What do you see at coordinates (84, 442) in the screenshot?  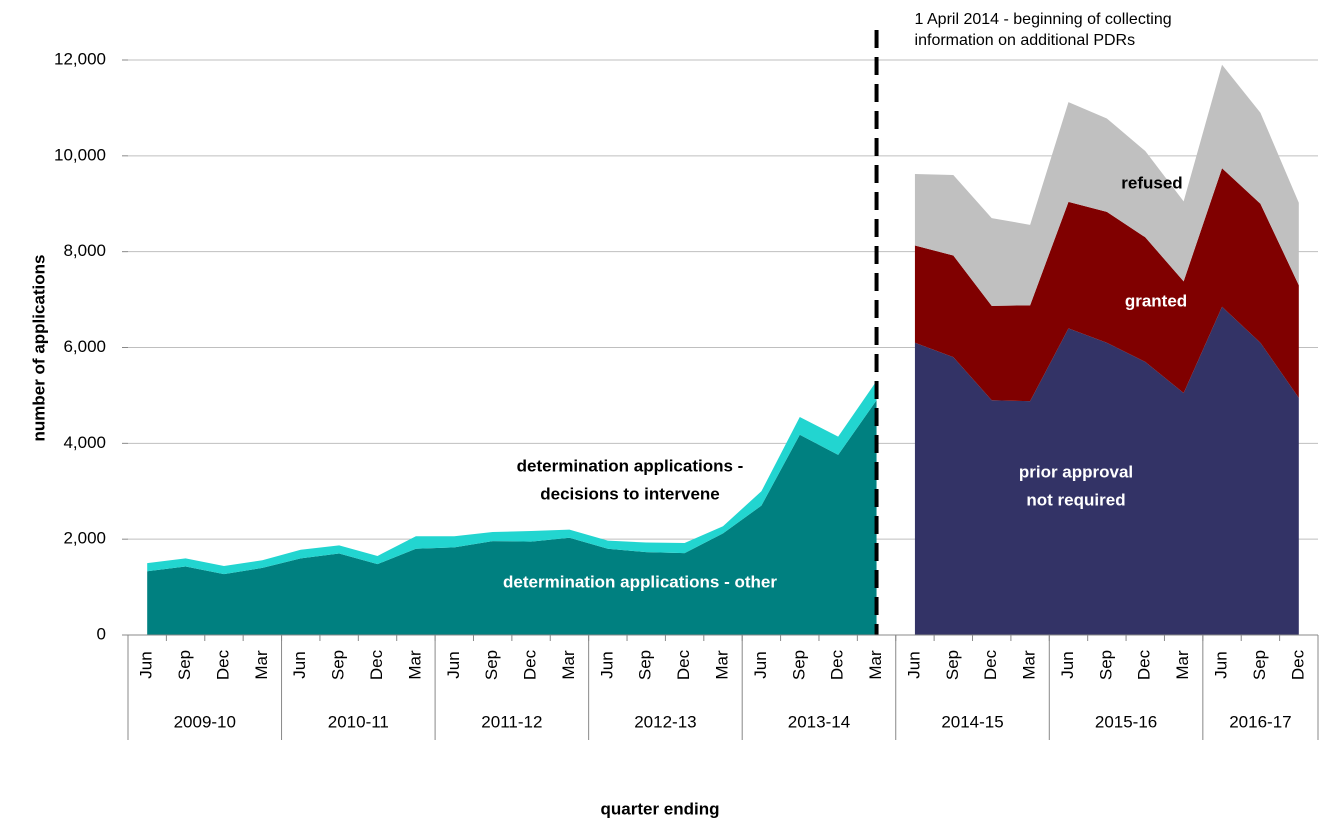 I see `y-tick-label: 4,000` at bounding box center [84, 442].